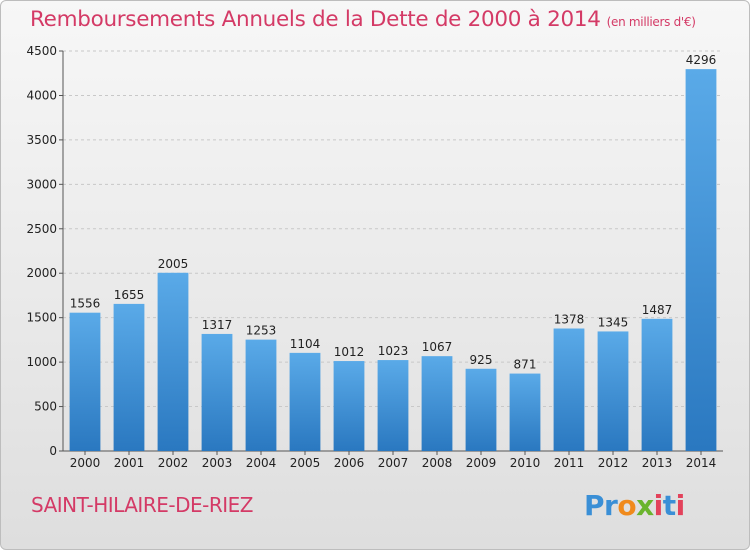  Describe the element at coordinates (349, 406) in the screenshot. I see `bar-2006` at that location.